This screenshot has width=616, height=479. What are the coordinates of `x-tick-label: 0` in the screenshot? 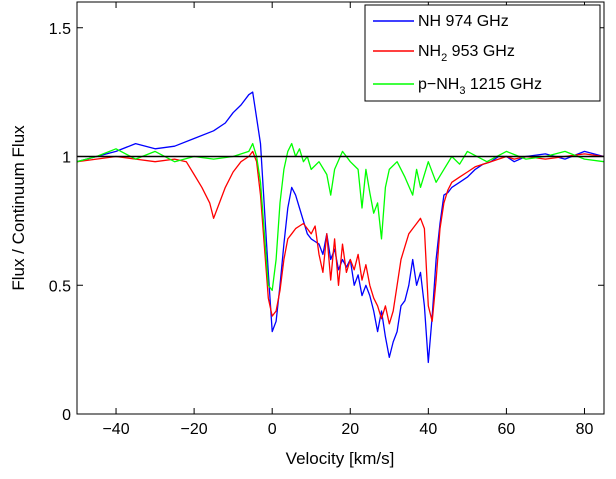 It's located at (272, 429).